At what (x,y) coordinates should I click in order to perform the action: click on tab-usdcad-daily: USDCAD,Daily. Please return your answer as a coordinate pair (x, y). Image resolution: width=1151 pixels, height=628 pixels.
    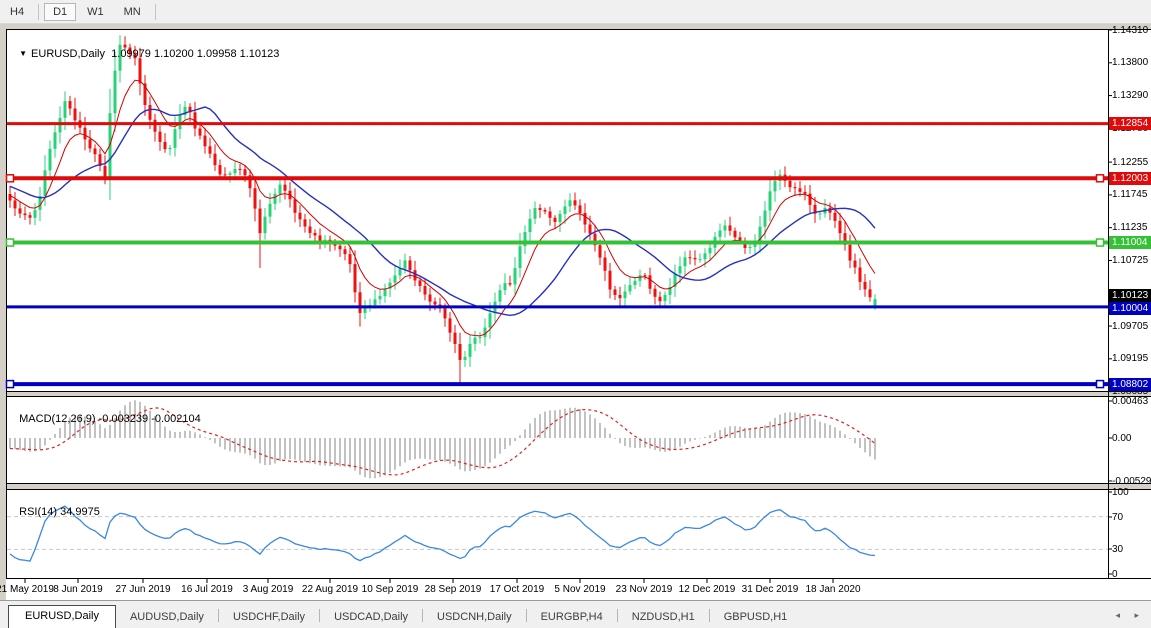
    Looking at the image, I should click on (371, 617).